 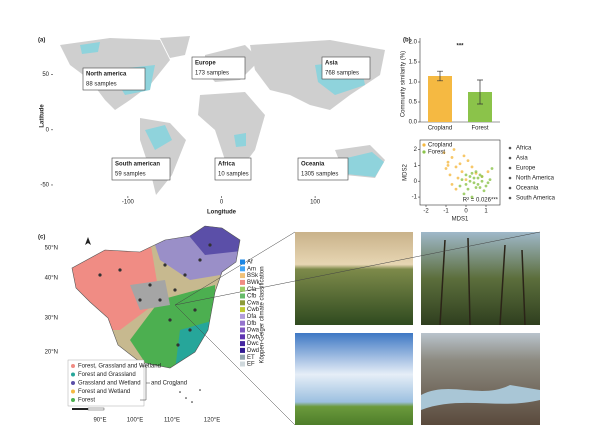 What do you see at coordinates (413, 123) in the screenshot?
I see `y-tick-label: 0.0` at bounding box center [413, 123].